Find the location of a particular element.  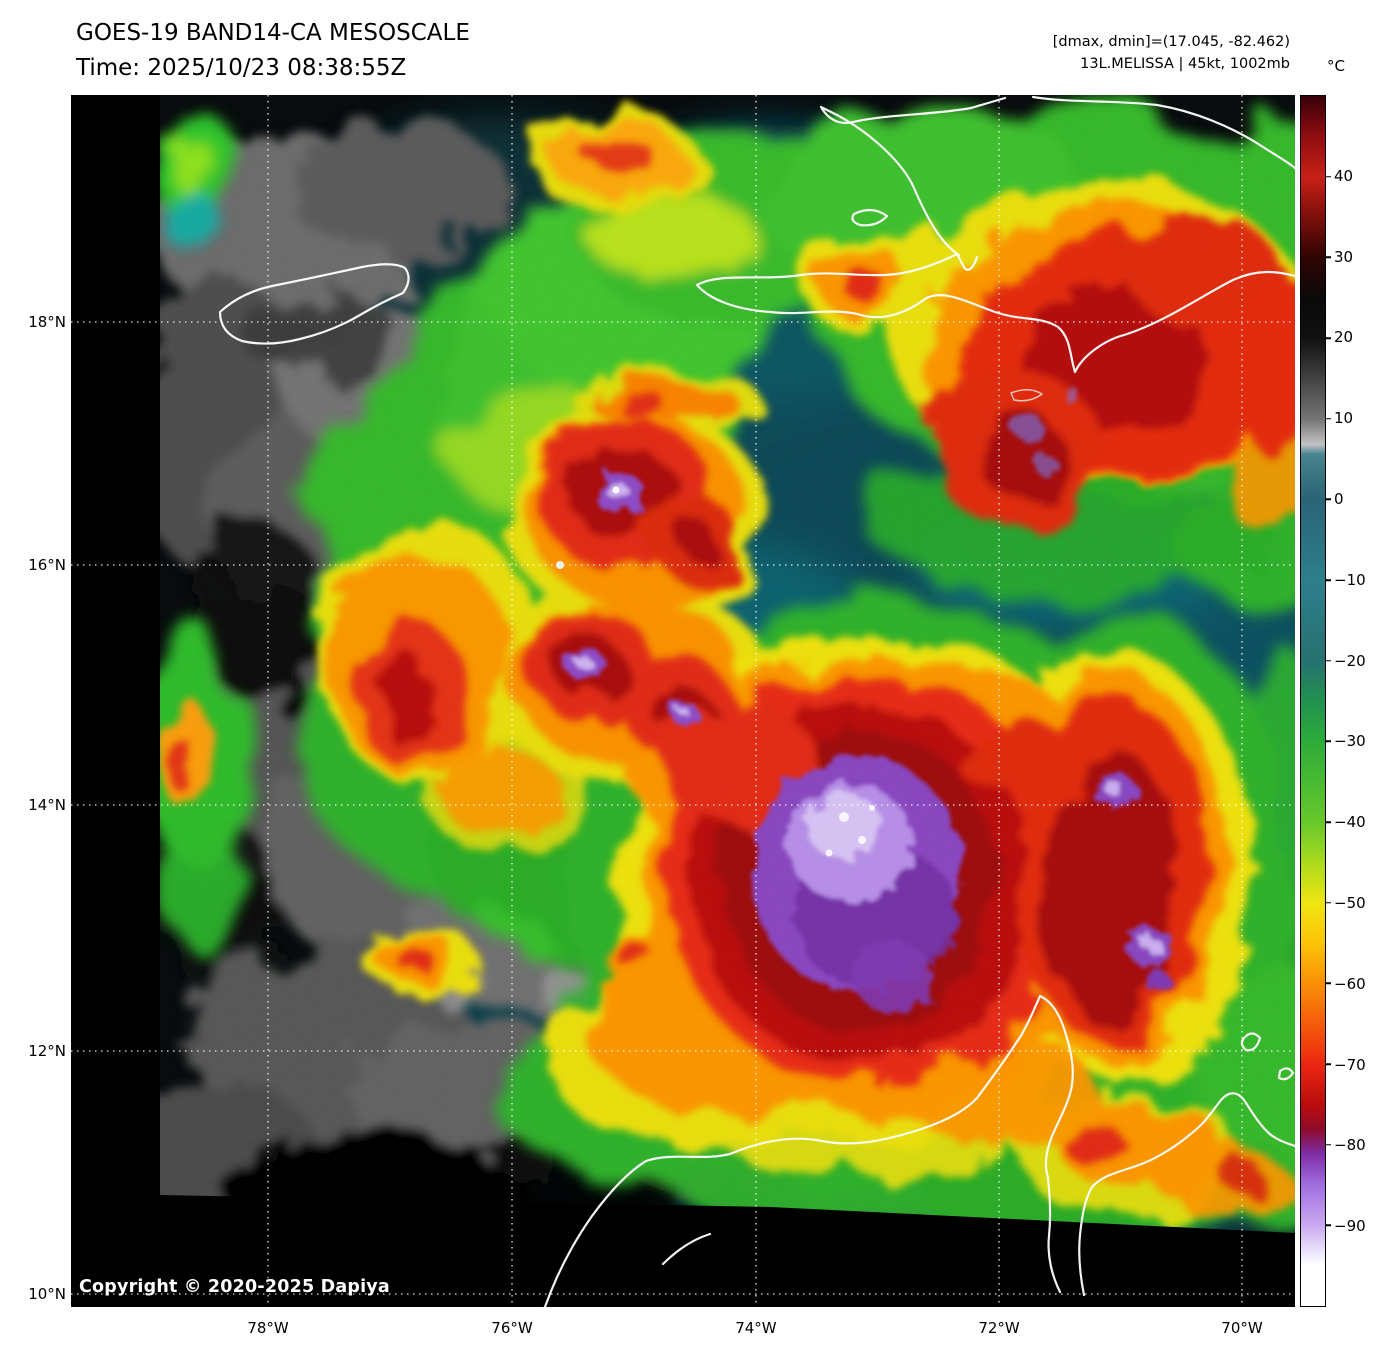

lon-axis-label: 70°W is located at coordinates (1242, 1328).